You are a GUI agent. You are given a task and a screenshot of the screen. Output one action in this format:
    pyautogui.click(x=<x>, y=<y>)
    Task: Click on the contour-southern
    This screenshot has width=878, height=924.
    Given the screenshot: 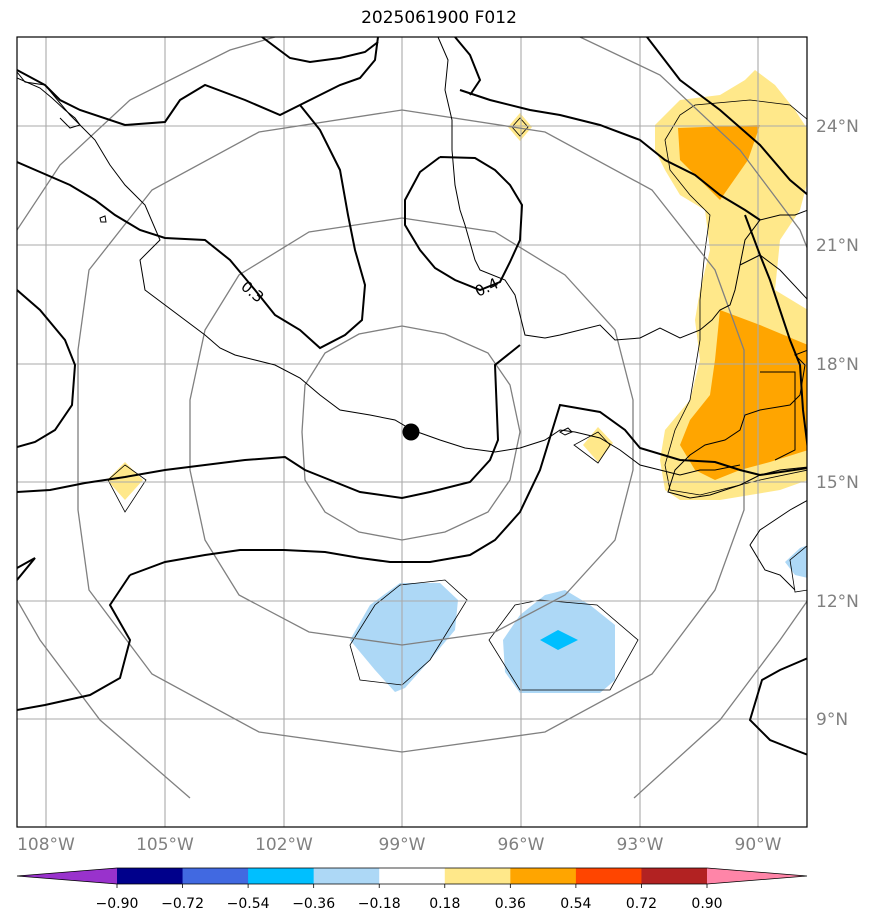 What is the action you would take?
    pyautogui.click(x=26, y=569)
    